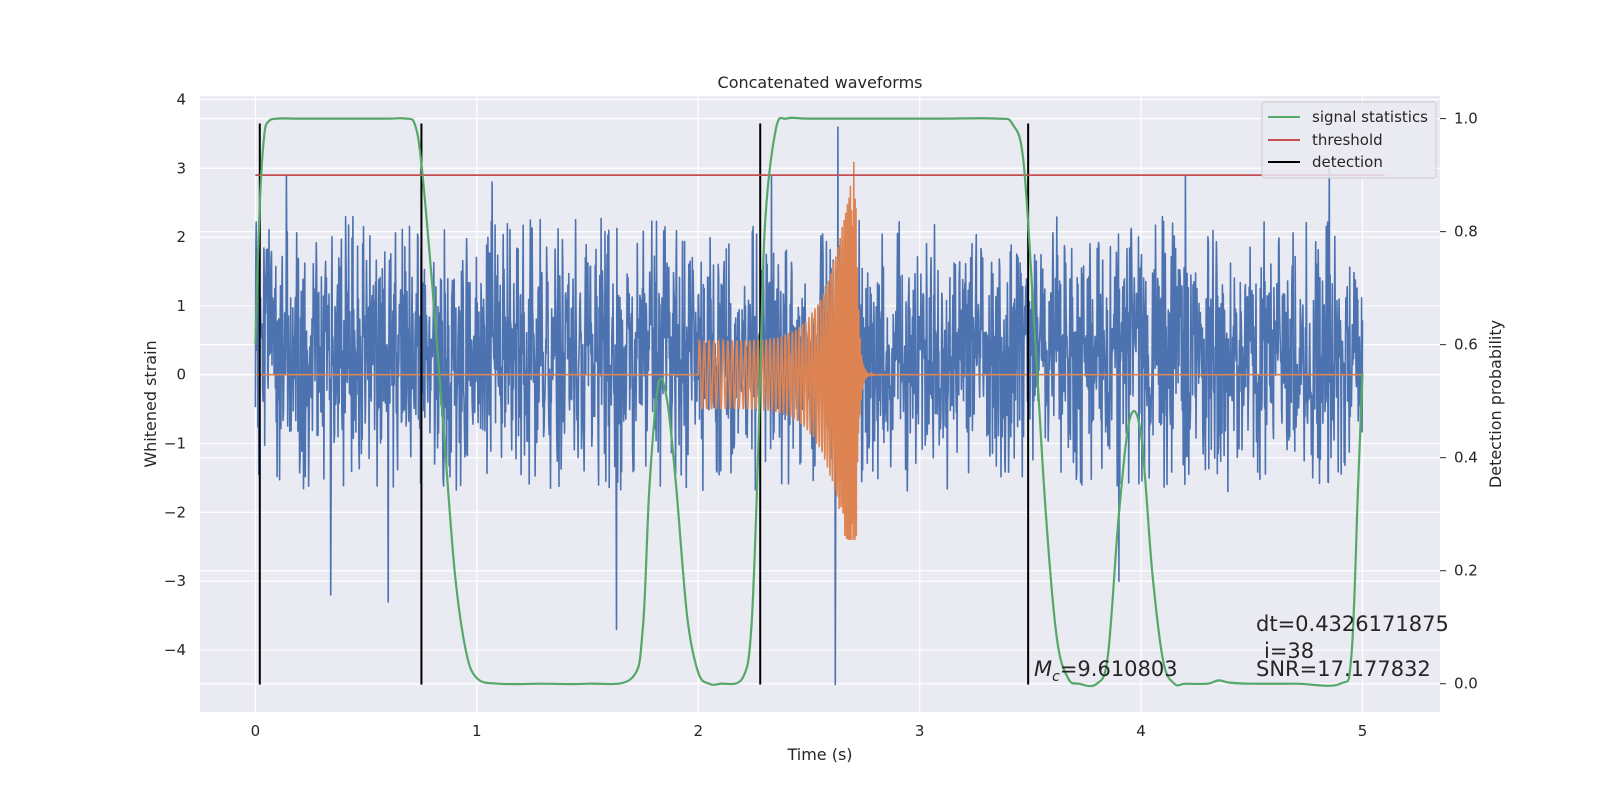 The width and height of the screenshot is (1600, 800). What do you see at coordinates (1141, 731) in the screenshot?
I see `x-tick-label: 4` at bounding box center [1141, 731].